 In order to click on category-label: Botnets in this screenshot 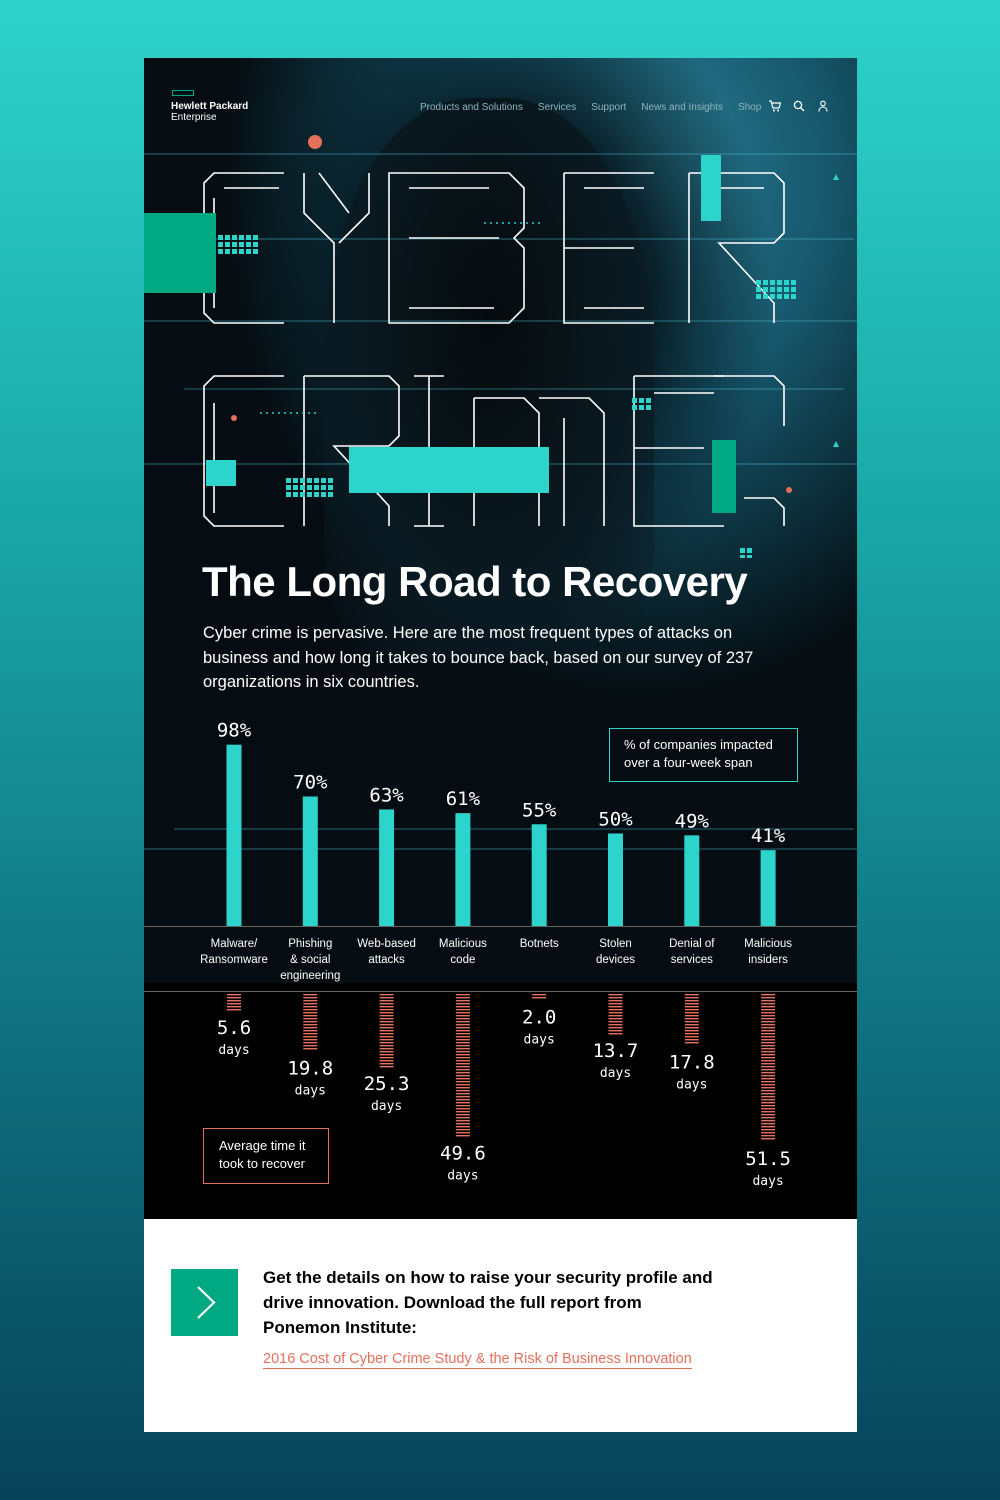, I will do `click(539, 944)`.